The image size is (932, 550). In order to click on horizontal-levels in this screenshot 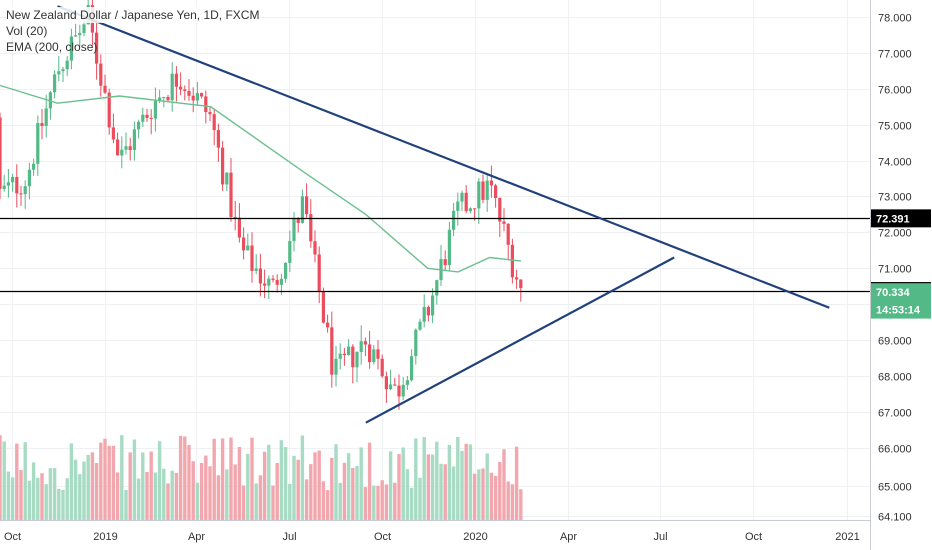, I will do `click(435, 255)`.